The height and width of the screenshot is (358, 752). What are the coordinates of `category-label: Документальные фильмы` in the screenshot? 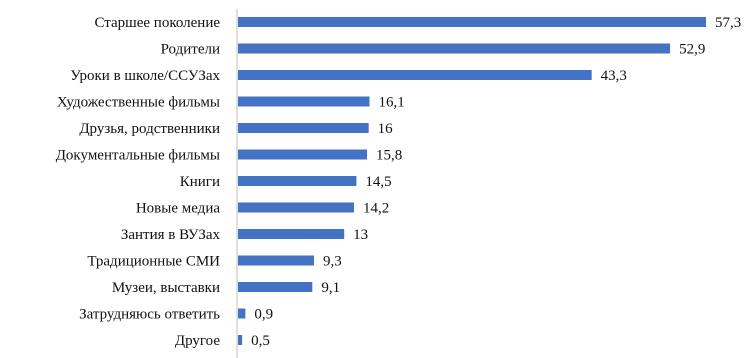 It's located at (138, 156).